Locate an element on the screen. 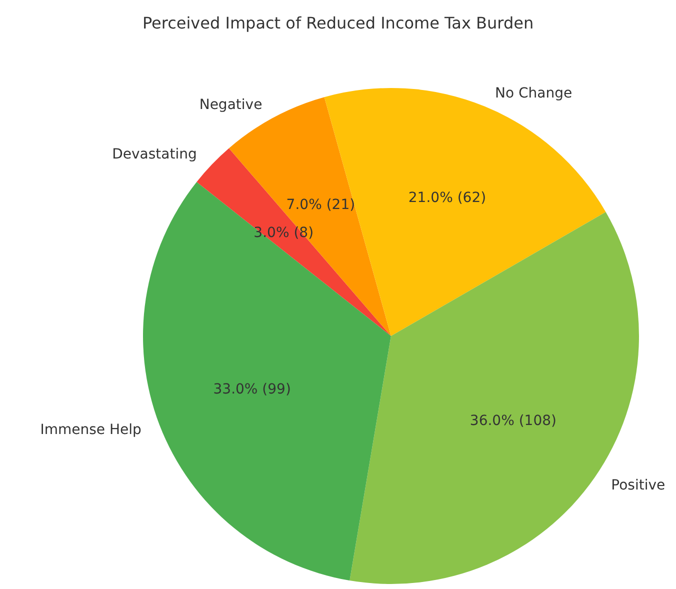  slice-label: Immense Help is located at coordinates (91, 430).